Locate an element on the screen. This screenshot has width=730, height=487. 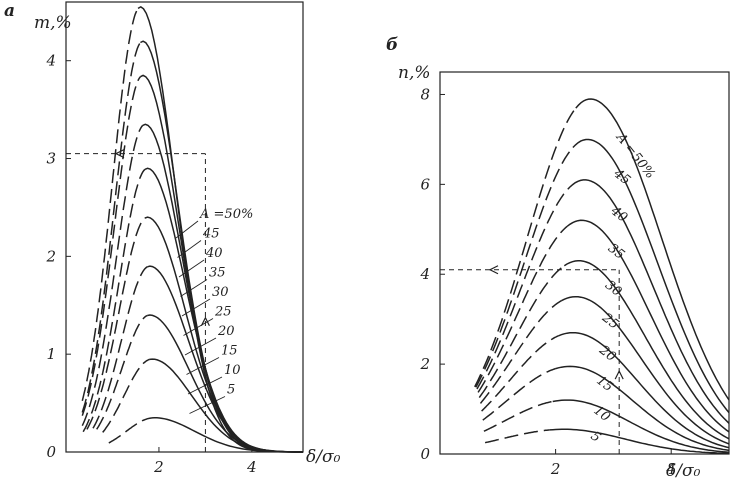
y-tick-label: 1 is located at coordinates (51, 354).